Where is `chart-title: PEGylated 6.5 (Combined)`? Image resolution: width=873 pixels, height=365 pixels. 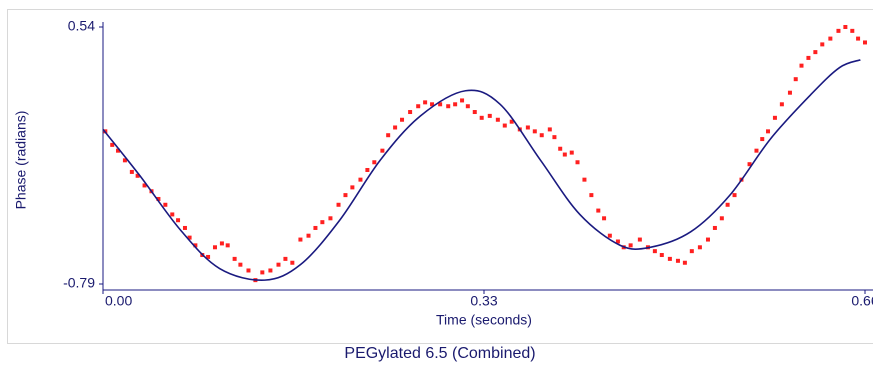
chart-title: PEGylated 6.5 (Combined) is located at coordinates (439, 353).